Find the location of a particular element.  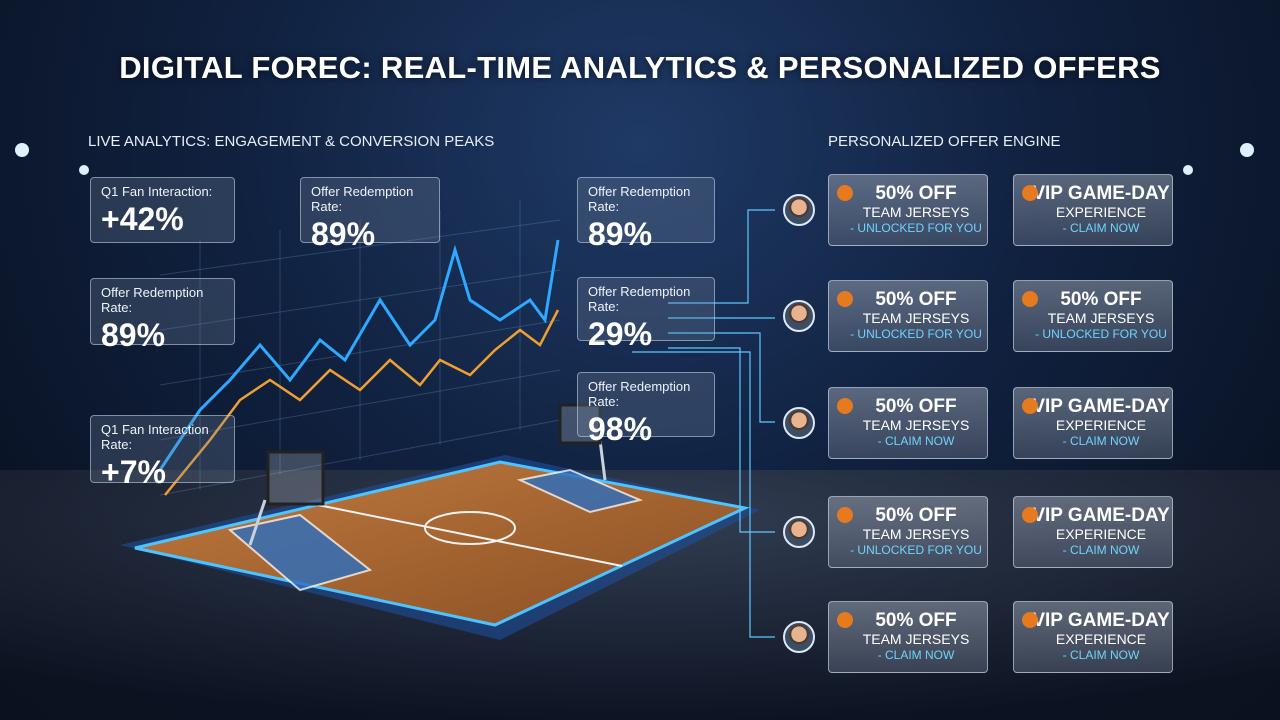

stat-card: Q1 Fan Interaction Rate: +7% is located at coordinates (162, 452).